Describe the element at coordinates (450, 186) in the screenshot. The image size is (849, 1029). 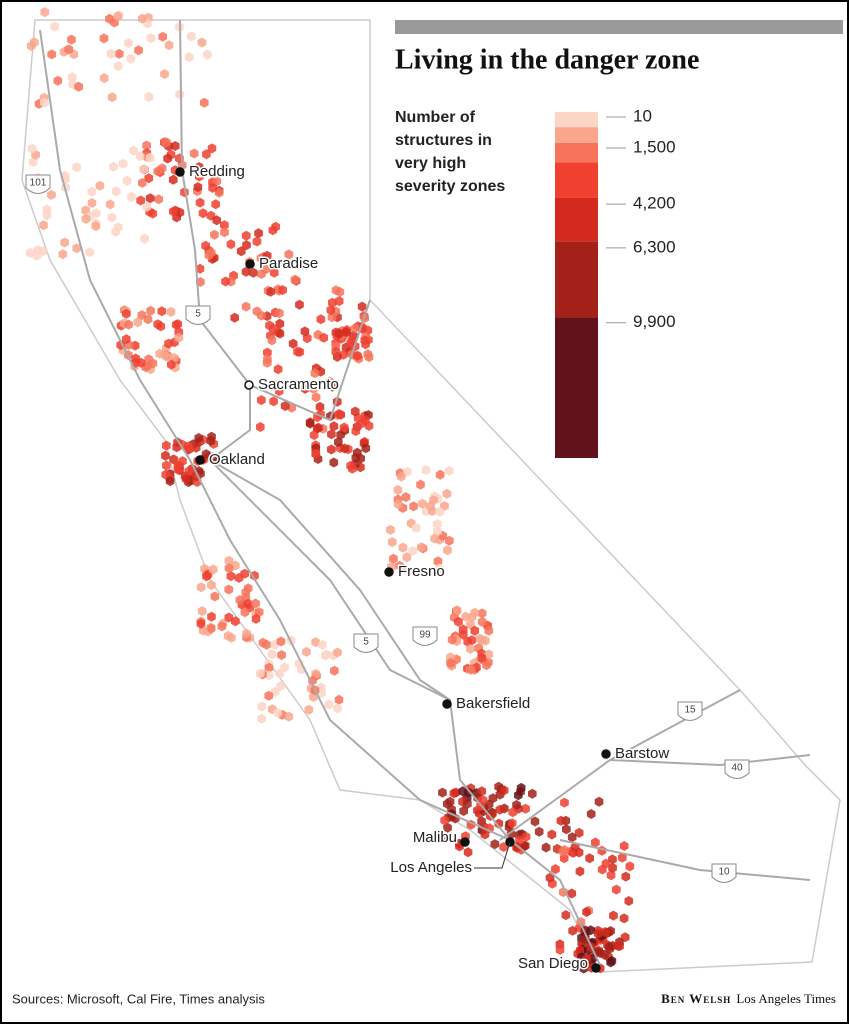
I see `legend-title: severity zones` at that location.